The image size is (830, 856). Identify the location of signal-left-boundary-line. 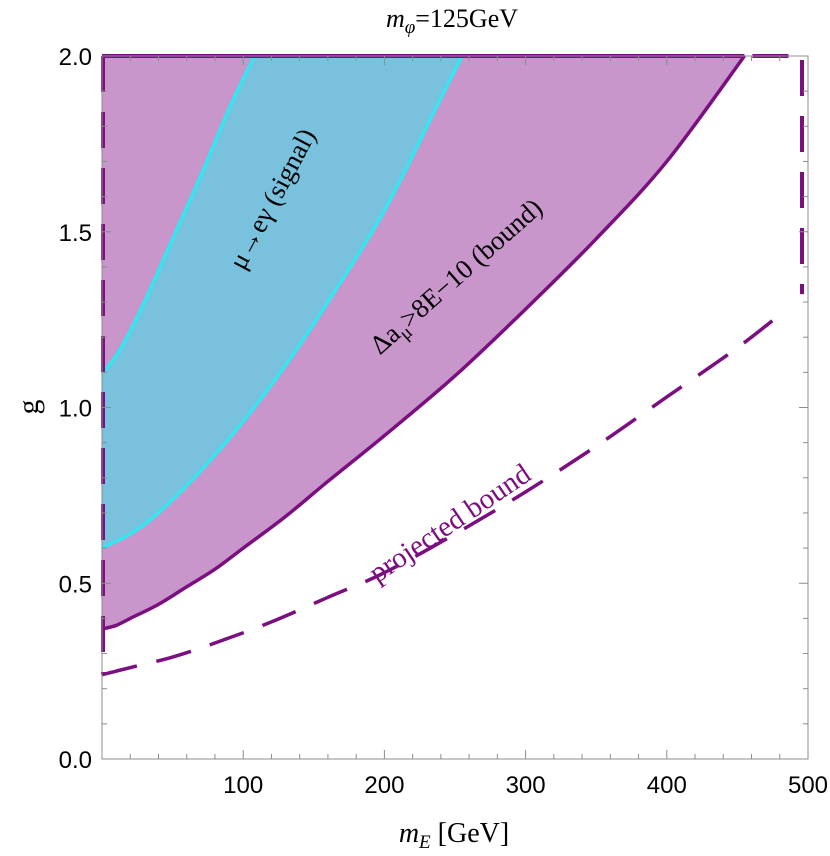
(178, 214).